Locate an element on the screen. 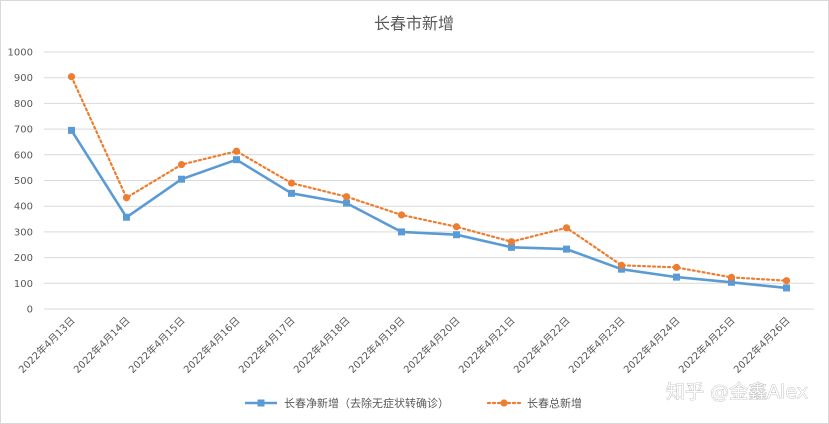 This screenshot has width=829, height=424. y-tick-label: 900 is located at coordinates (23, 78).